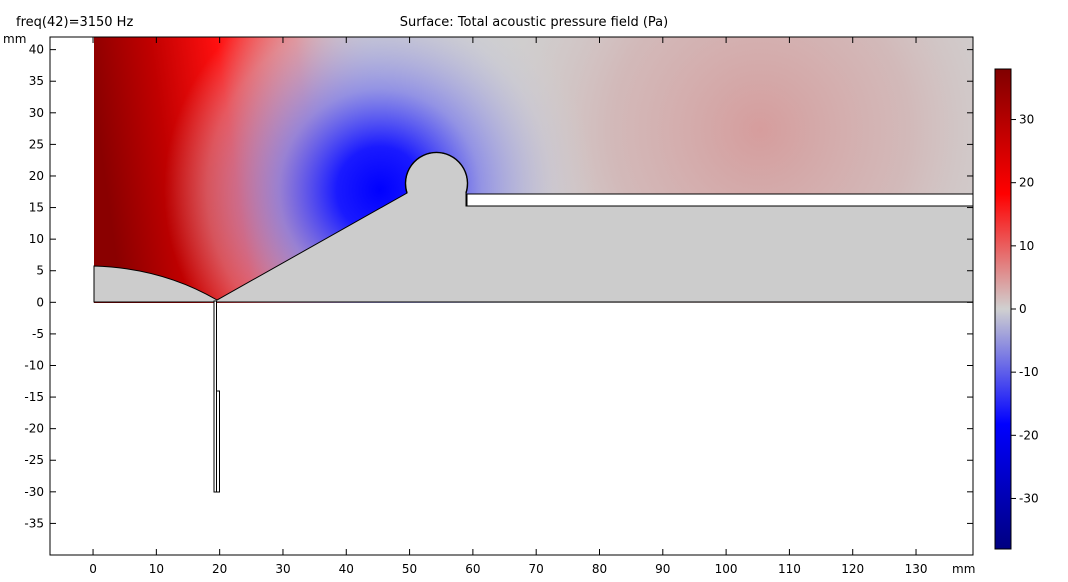 The width and height of the screenshot is (1068, 582). I want to click on x-tick-label: 120, so click(852, 569).